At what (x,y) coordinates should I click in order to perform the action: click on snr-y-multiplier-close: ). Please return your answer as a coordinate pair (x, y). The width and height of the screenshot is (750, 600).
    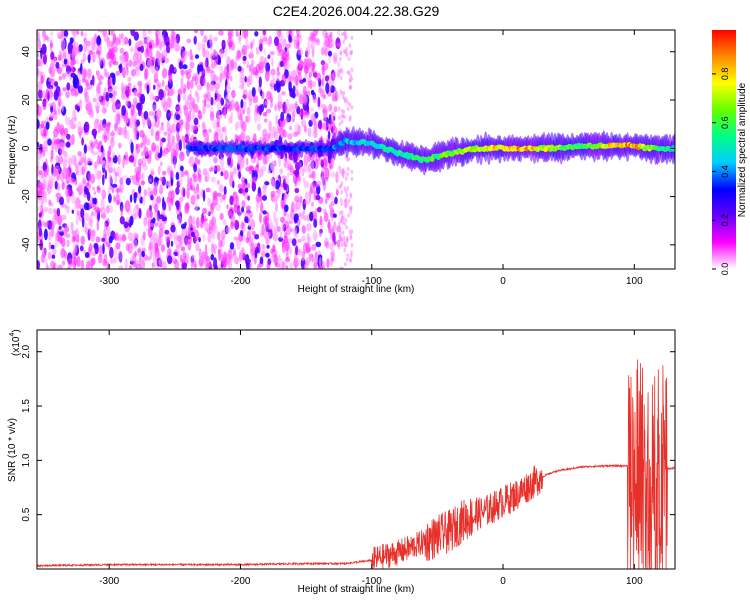
    Looking at the image, I should click on (16, 330).